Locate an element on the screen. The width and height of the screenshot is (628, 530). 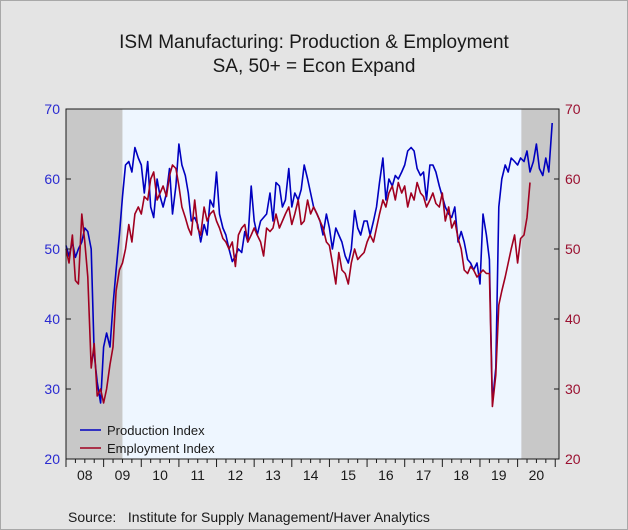
legend-label-1: Production Index is located at coordinates (156, 430).